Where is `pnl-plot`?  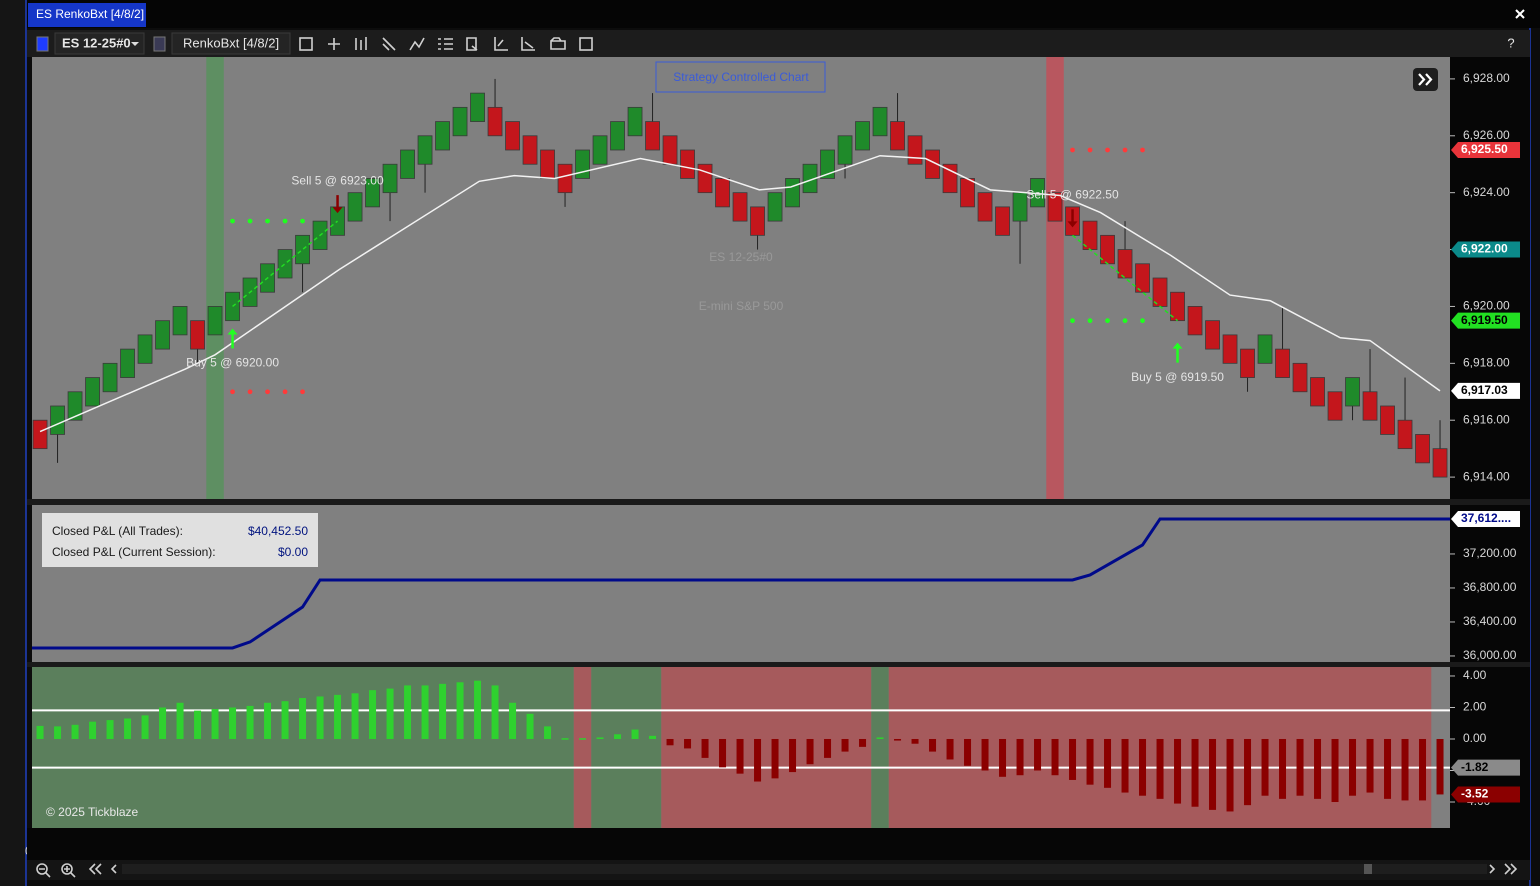 pnl-plot is located at coordinates (741, 583).